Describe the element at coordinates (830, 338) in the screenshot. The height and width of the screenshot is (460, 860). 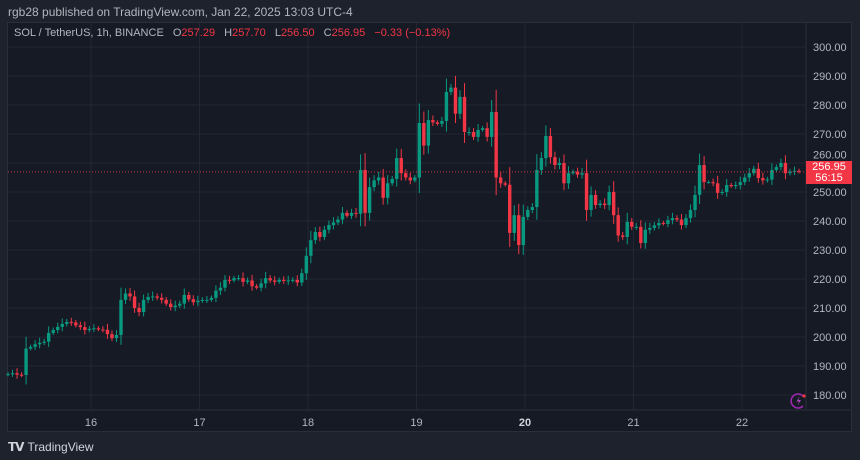
I see `y-tick-label: 200.00` at that location.